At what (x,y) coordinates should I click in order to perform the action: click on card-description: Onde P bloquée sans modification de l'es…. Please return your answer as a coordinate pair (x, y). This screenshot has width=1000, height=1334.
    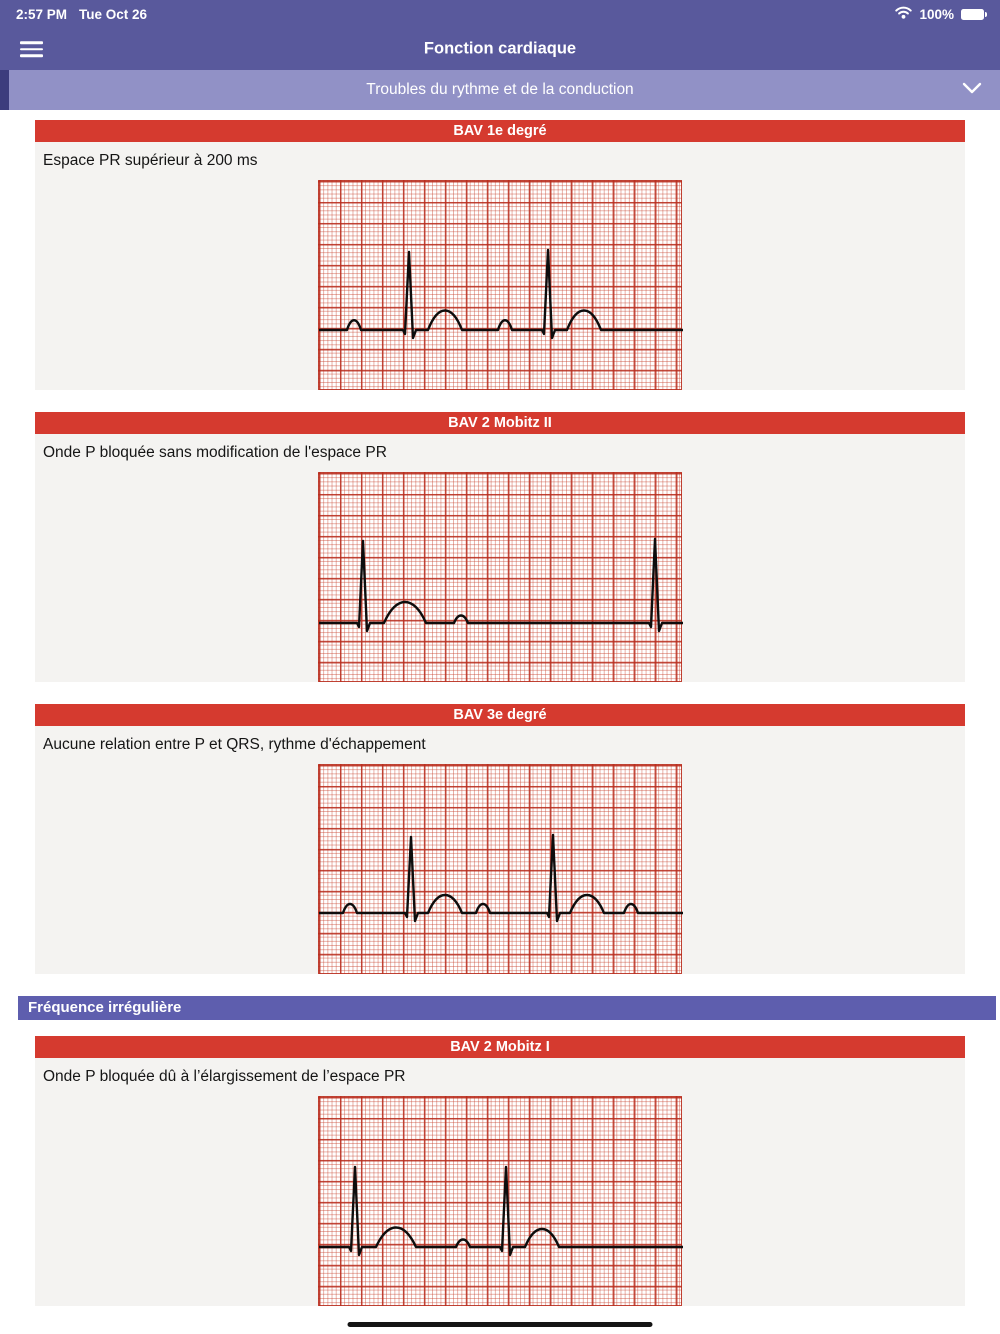
    Looking at the image, I should click on (215, 452).